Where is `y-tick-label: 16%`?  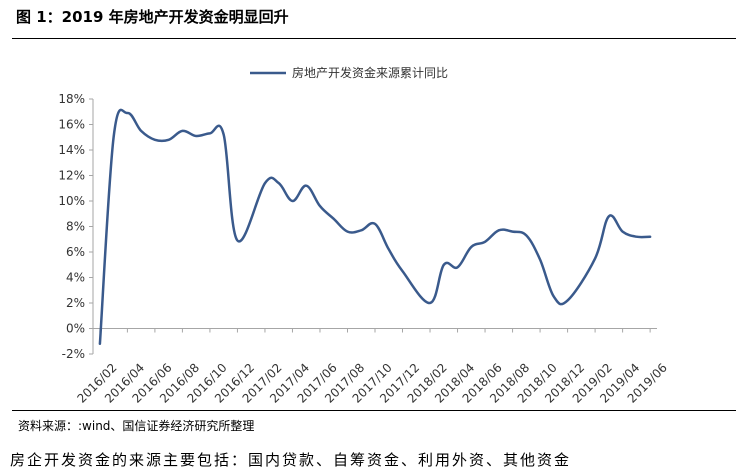 y-tick-label: 16% is located at coordinates (71, 125).